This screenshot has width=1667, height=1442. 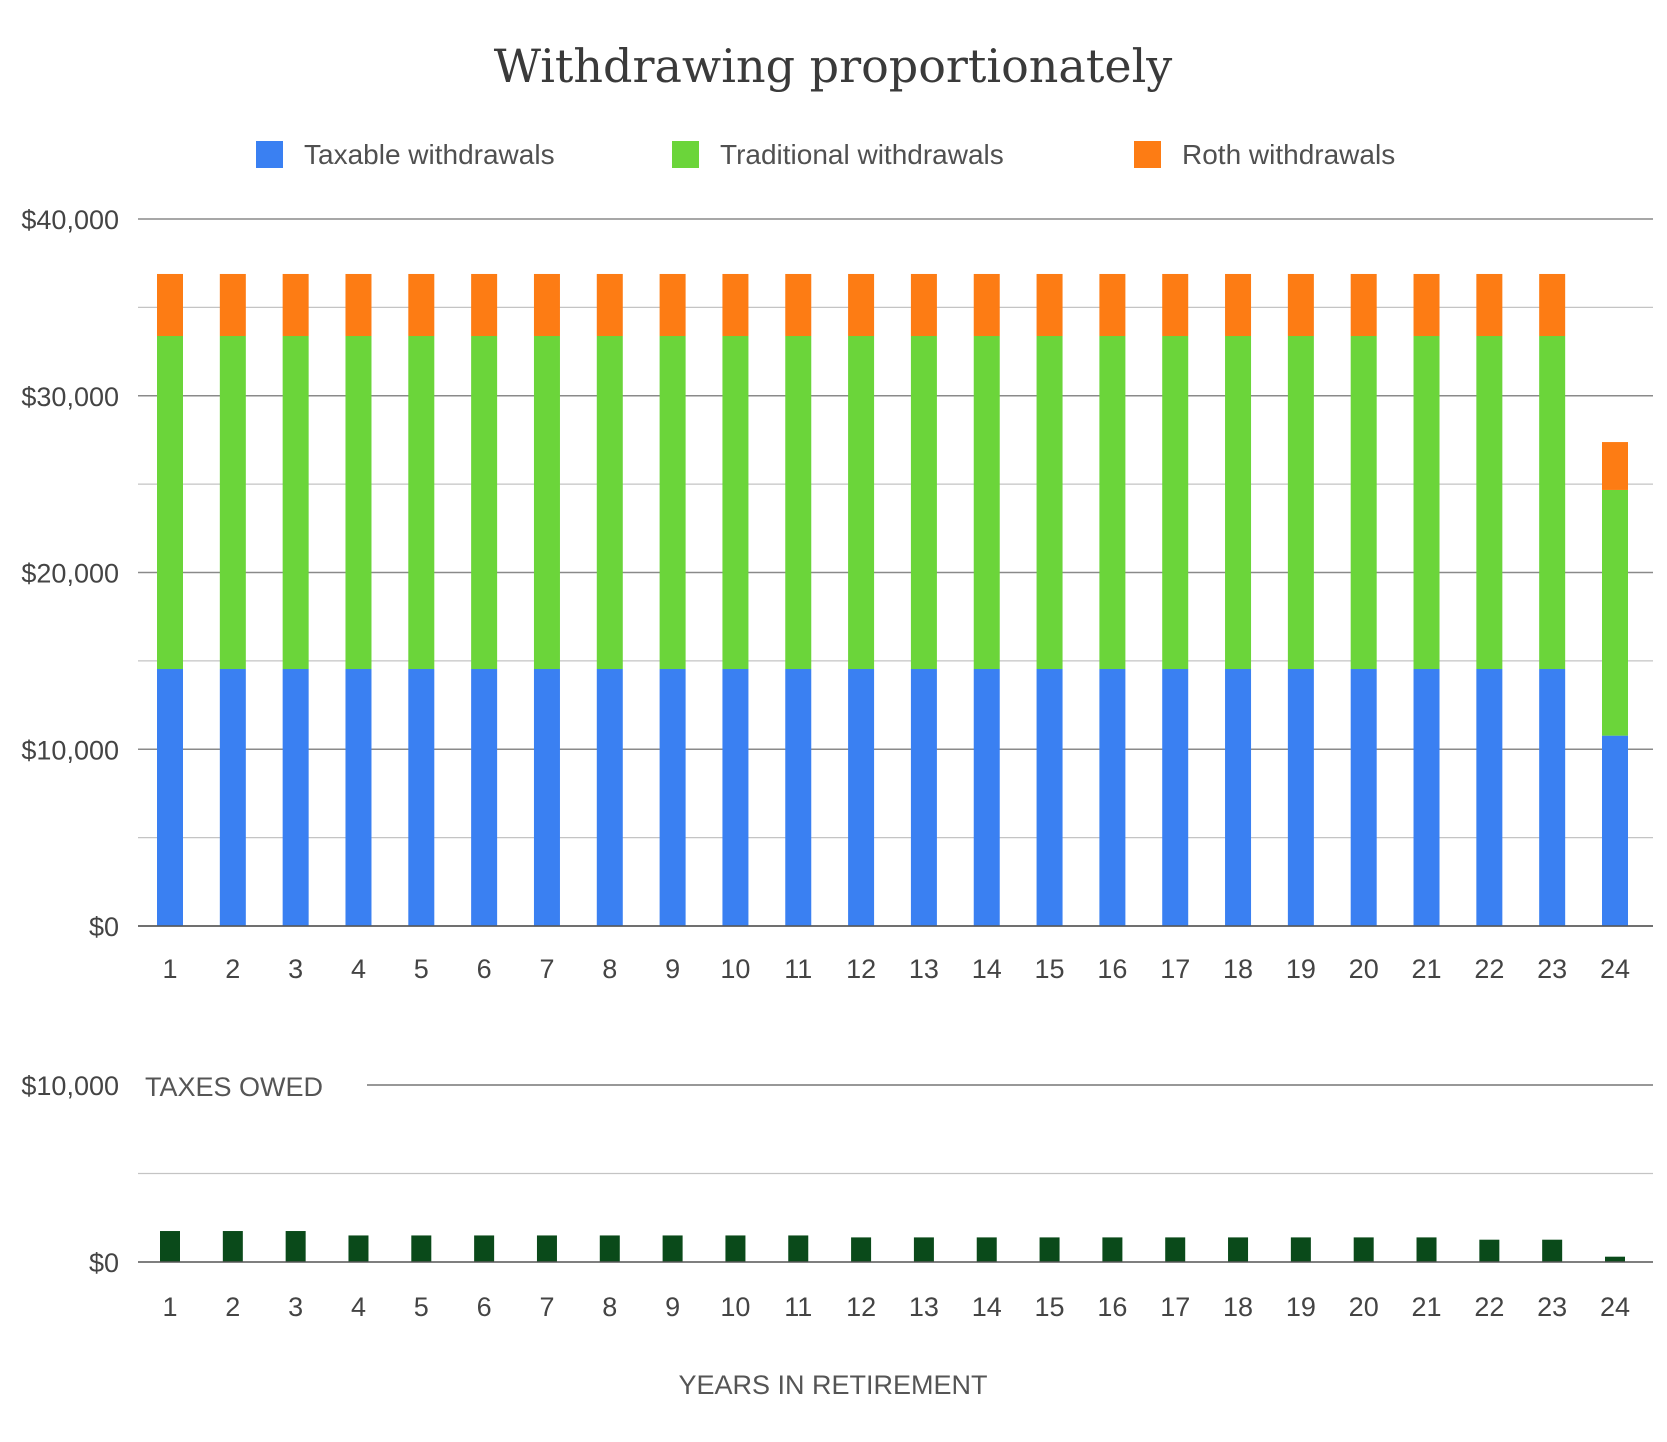 I want to click on x-tick-label: 16, so click(x=1112, y=969).